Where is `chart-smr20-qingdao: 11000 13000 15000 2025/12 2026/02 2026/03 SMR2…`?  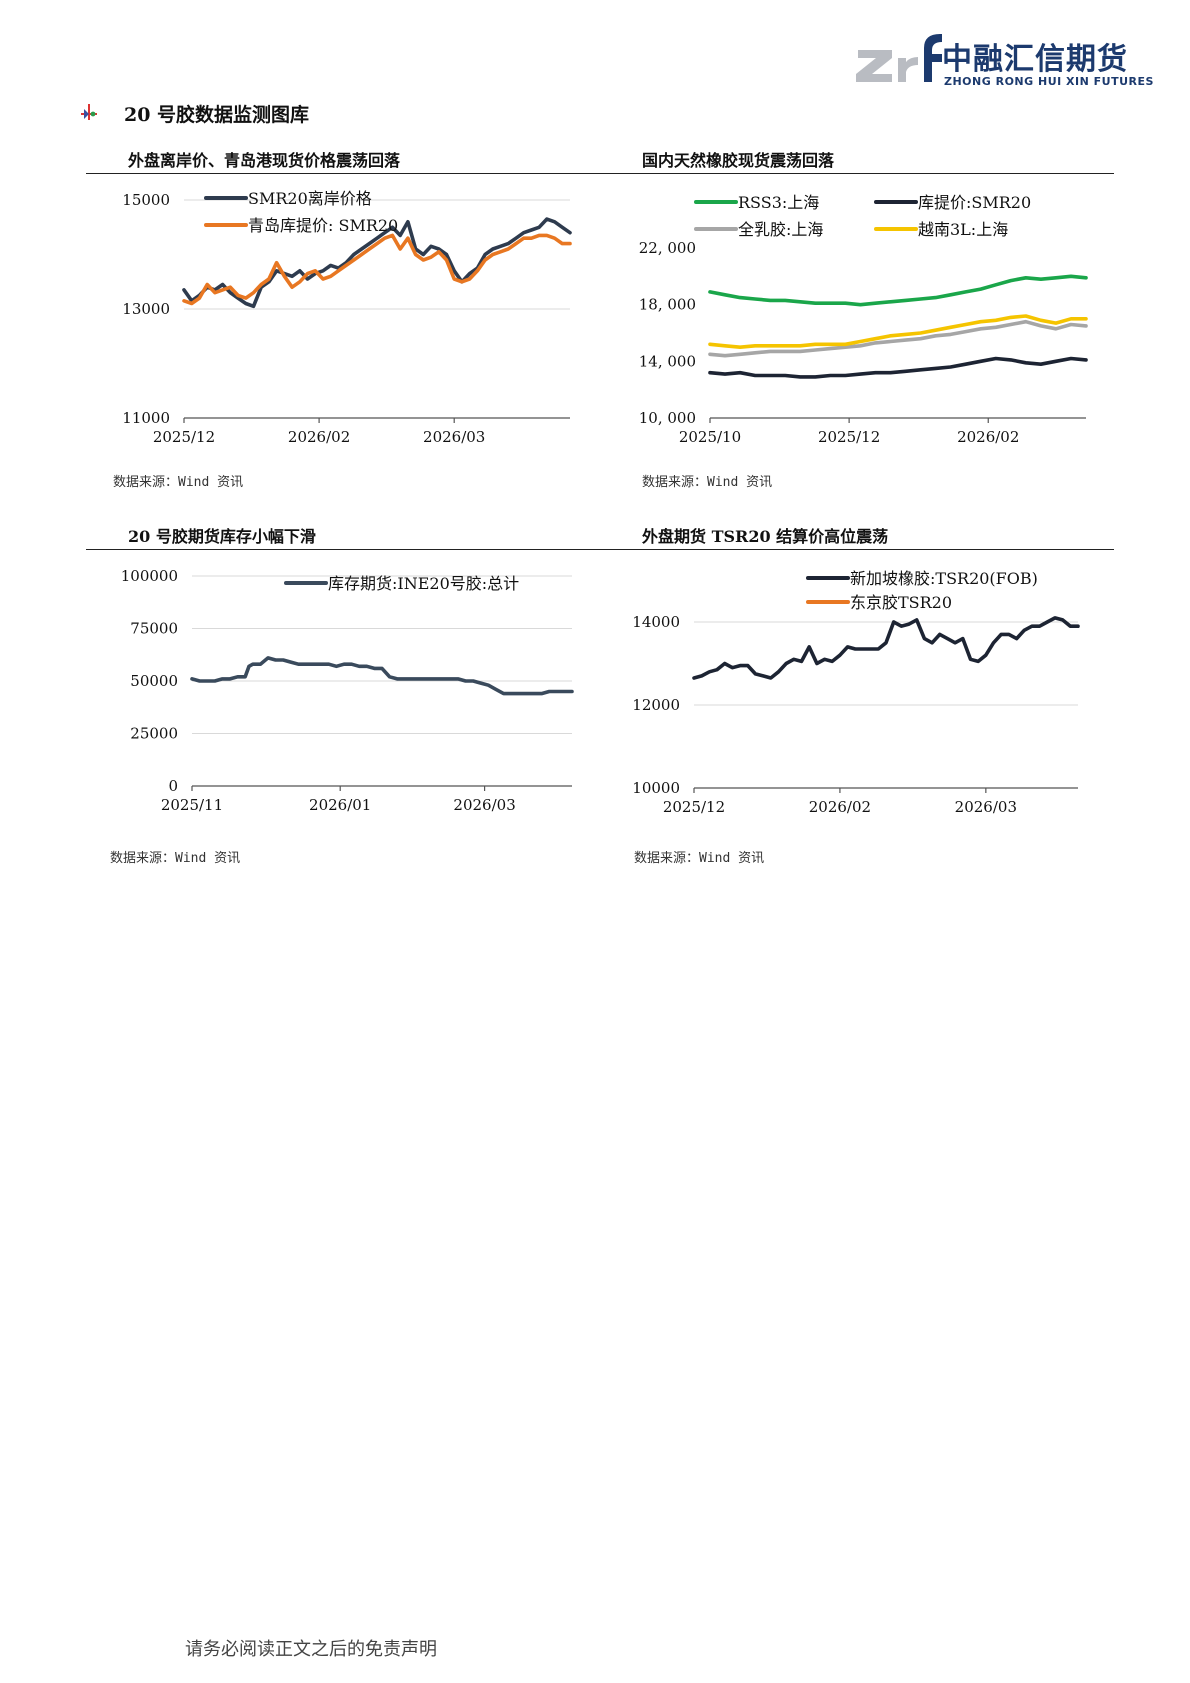 chart-smr20-qingdao: 11000 13000 15000 2025/12 2026/02 2026/03 SMR2… is located at coordinates (347, 317).